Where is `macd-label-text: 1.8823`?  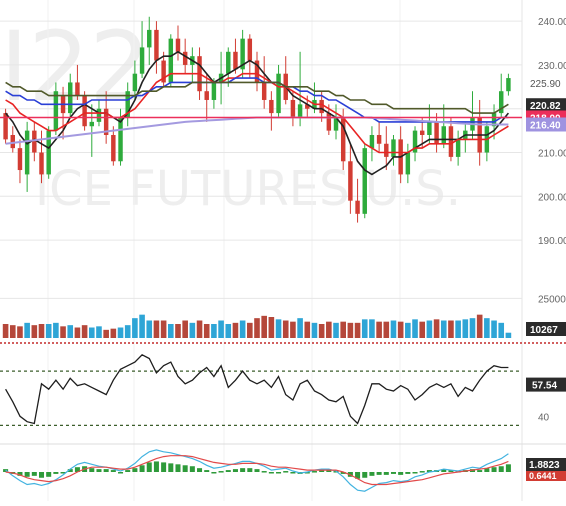
macd-label-text: 1.8823 is located at coordinates (544, 465).